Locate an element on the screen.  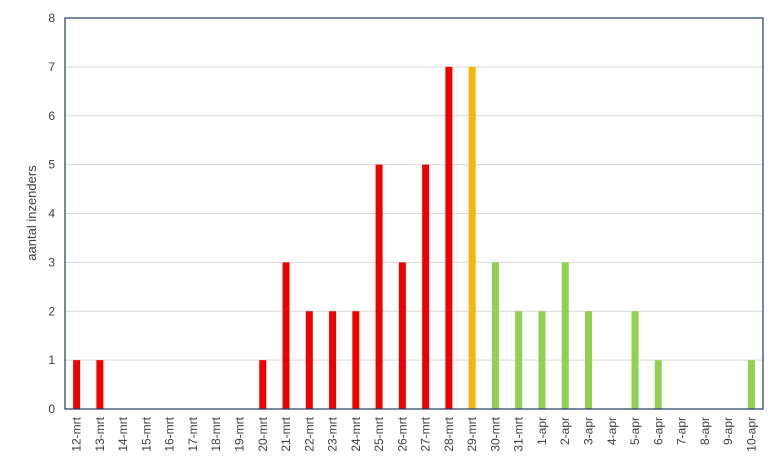
x-tick-label: 16-mrt is located at coordinates (170, 433).